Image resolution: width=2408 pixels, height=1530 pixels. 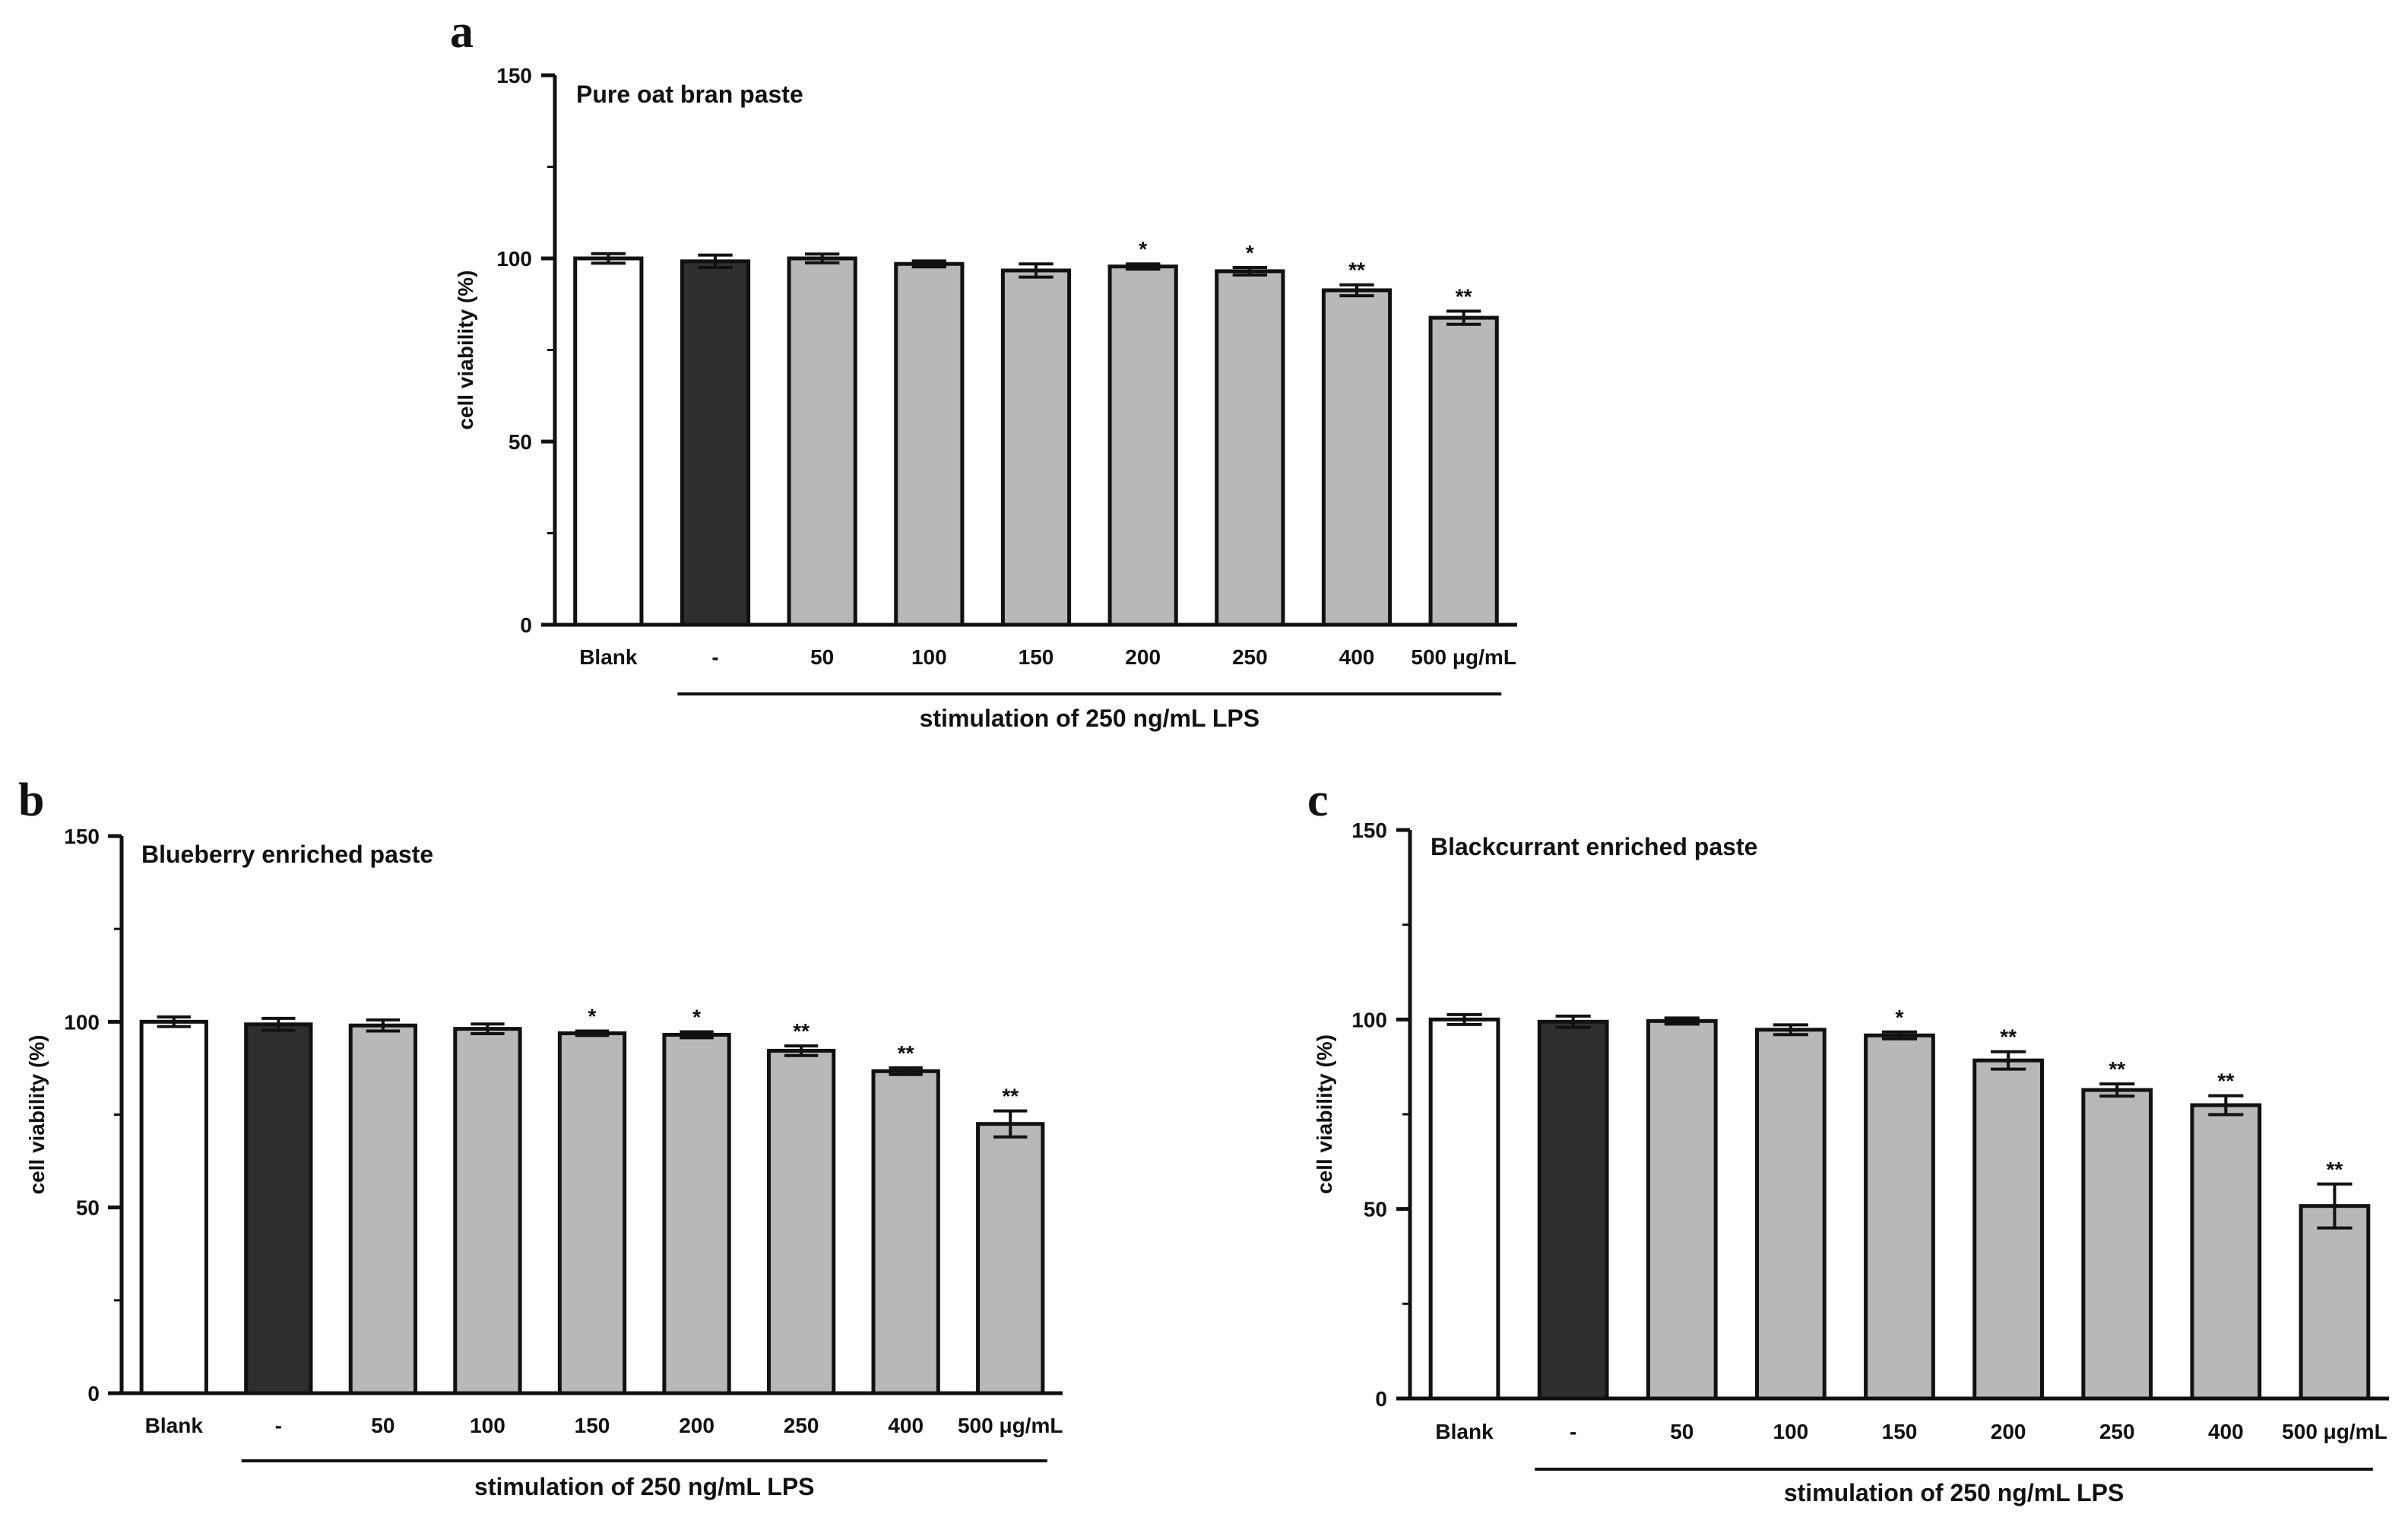 I want to click on chart-title: Pure oat bran paste, so click(x=689, y=94).